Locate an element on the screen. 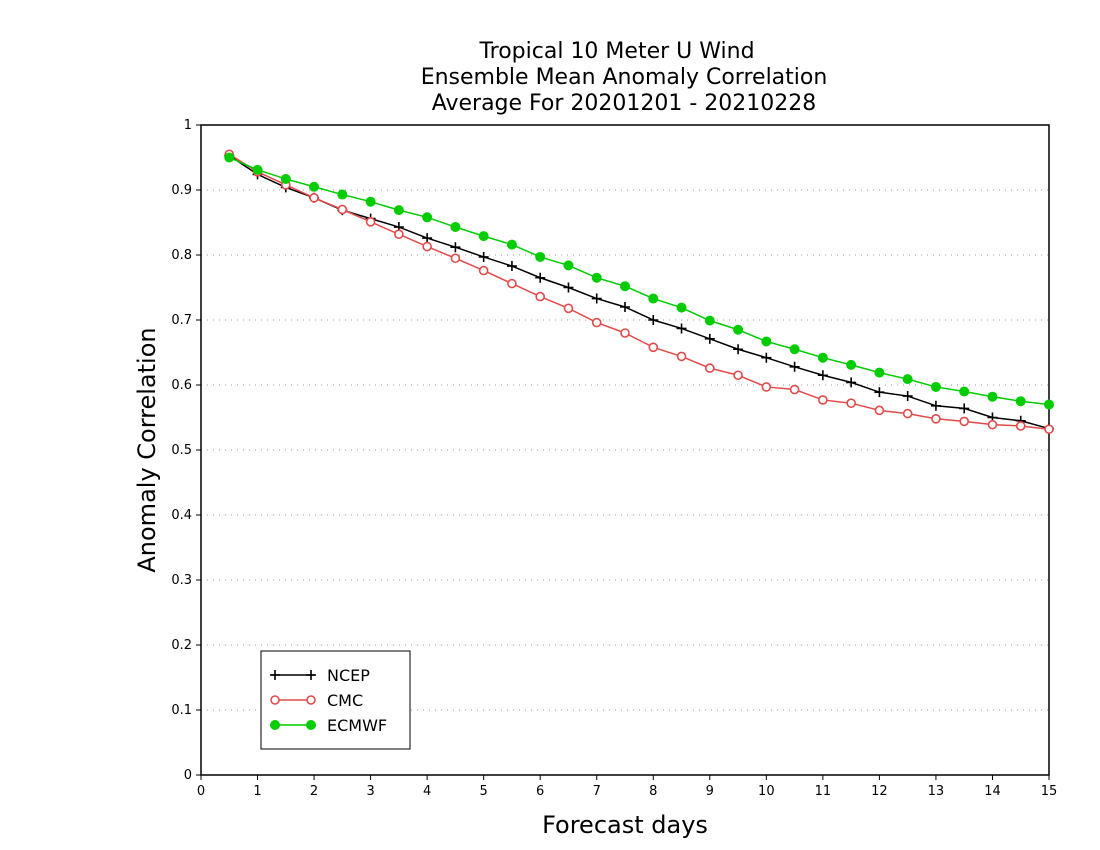 Image resolution: width=1100 pixels, height=850 pixels. x-tick-label: 3 is located at coordinates (370, 791).